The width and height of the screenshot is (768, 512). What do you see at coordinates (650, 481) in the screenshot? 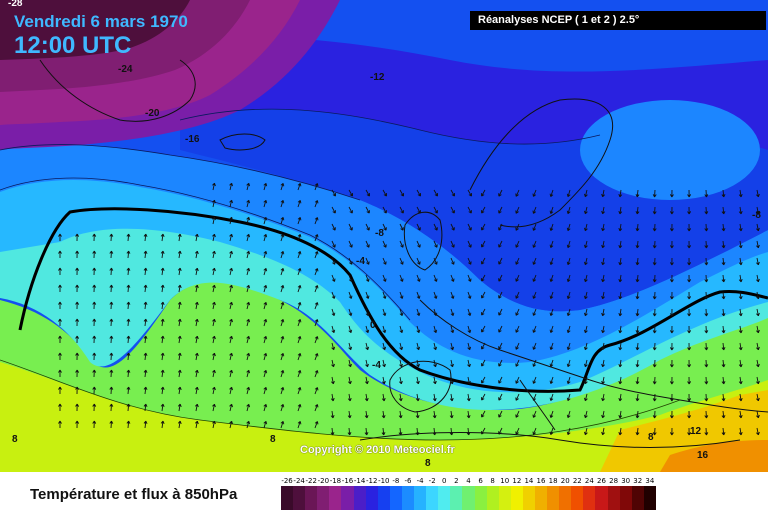
I see `legend-tick-label: 34` at bounding box center [650, 481].